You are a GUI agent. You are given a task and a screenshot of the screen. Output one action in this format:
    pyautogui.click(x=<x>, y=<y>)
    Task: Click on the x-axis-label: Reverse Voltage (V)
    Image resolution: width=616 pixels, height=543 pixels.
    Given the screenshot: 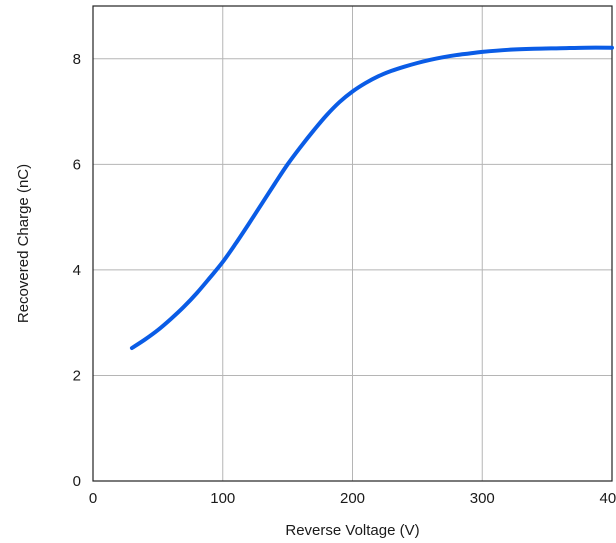 What is the action you would take?
    pyautogui.click(x=352, y=530)
    